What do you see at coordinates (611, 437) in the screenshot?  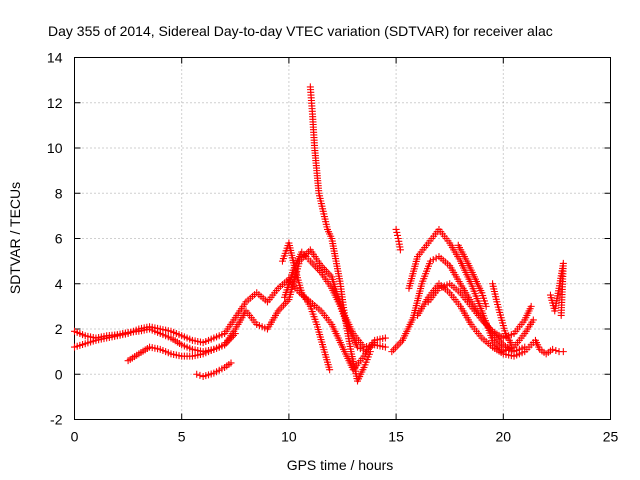 I see `x-tick-label: 25` at bounding box center [611, 437].